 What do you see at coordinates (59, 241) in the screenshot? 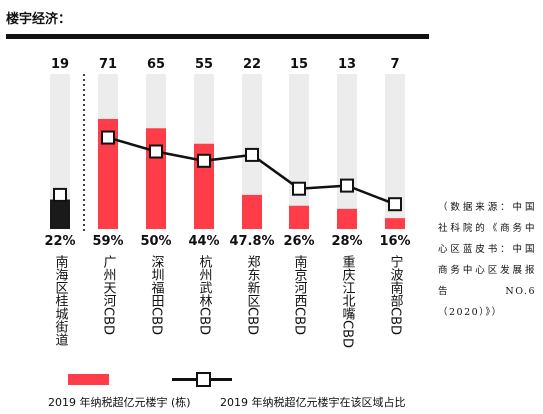
I see `percentage-label-0: 22%` at bounding box center [59, 241].